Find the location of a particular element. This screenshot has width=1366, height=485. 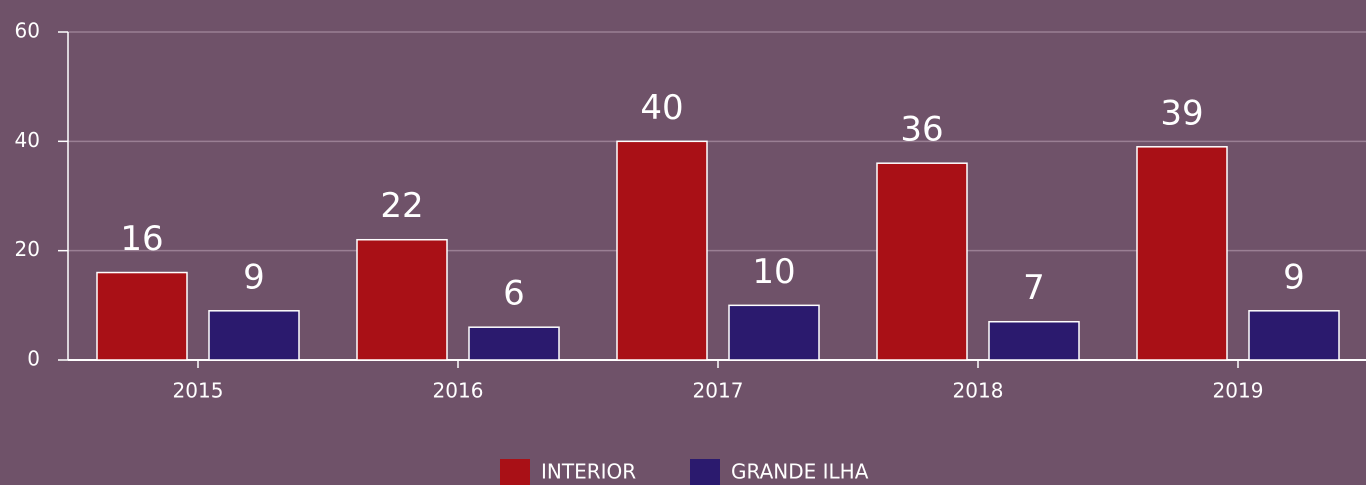

legend-label: INTERIOR is located at coordinates (588, 472).